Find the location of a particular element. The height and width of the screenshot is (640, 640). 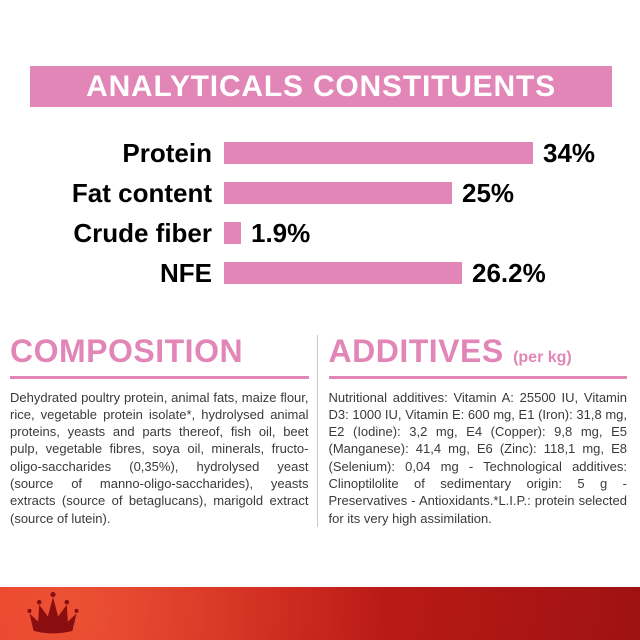

analytical-constituents-banner: ANALYTICALS CONSTITUENTS is located at coordinates (321, 86).